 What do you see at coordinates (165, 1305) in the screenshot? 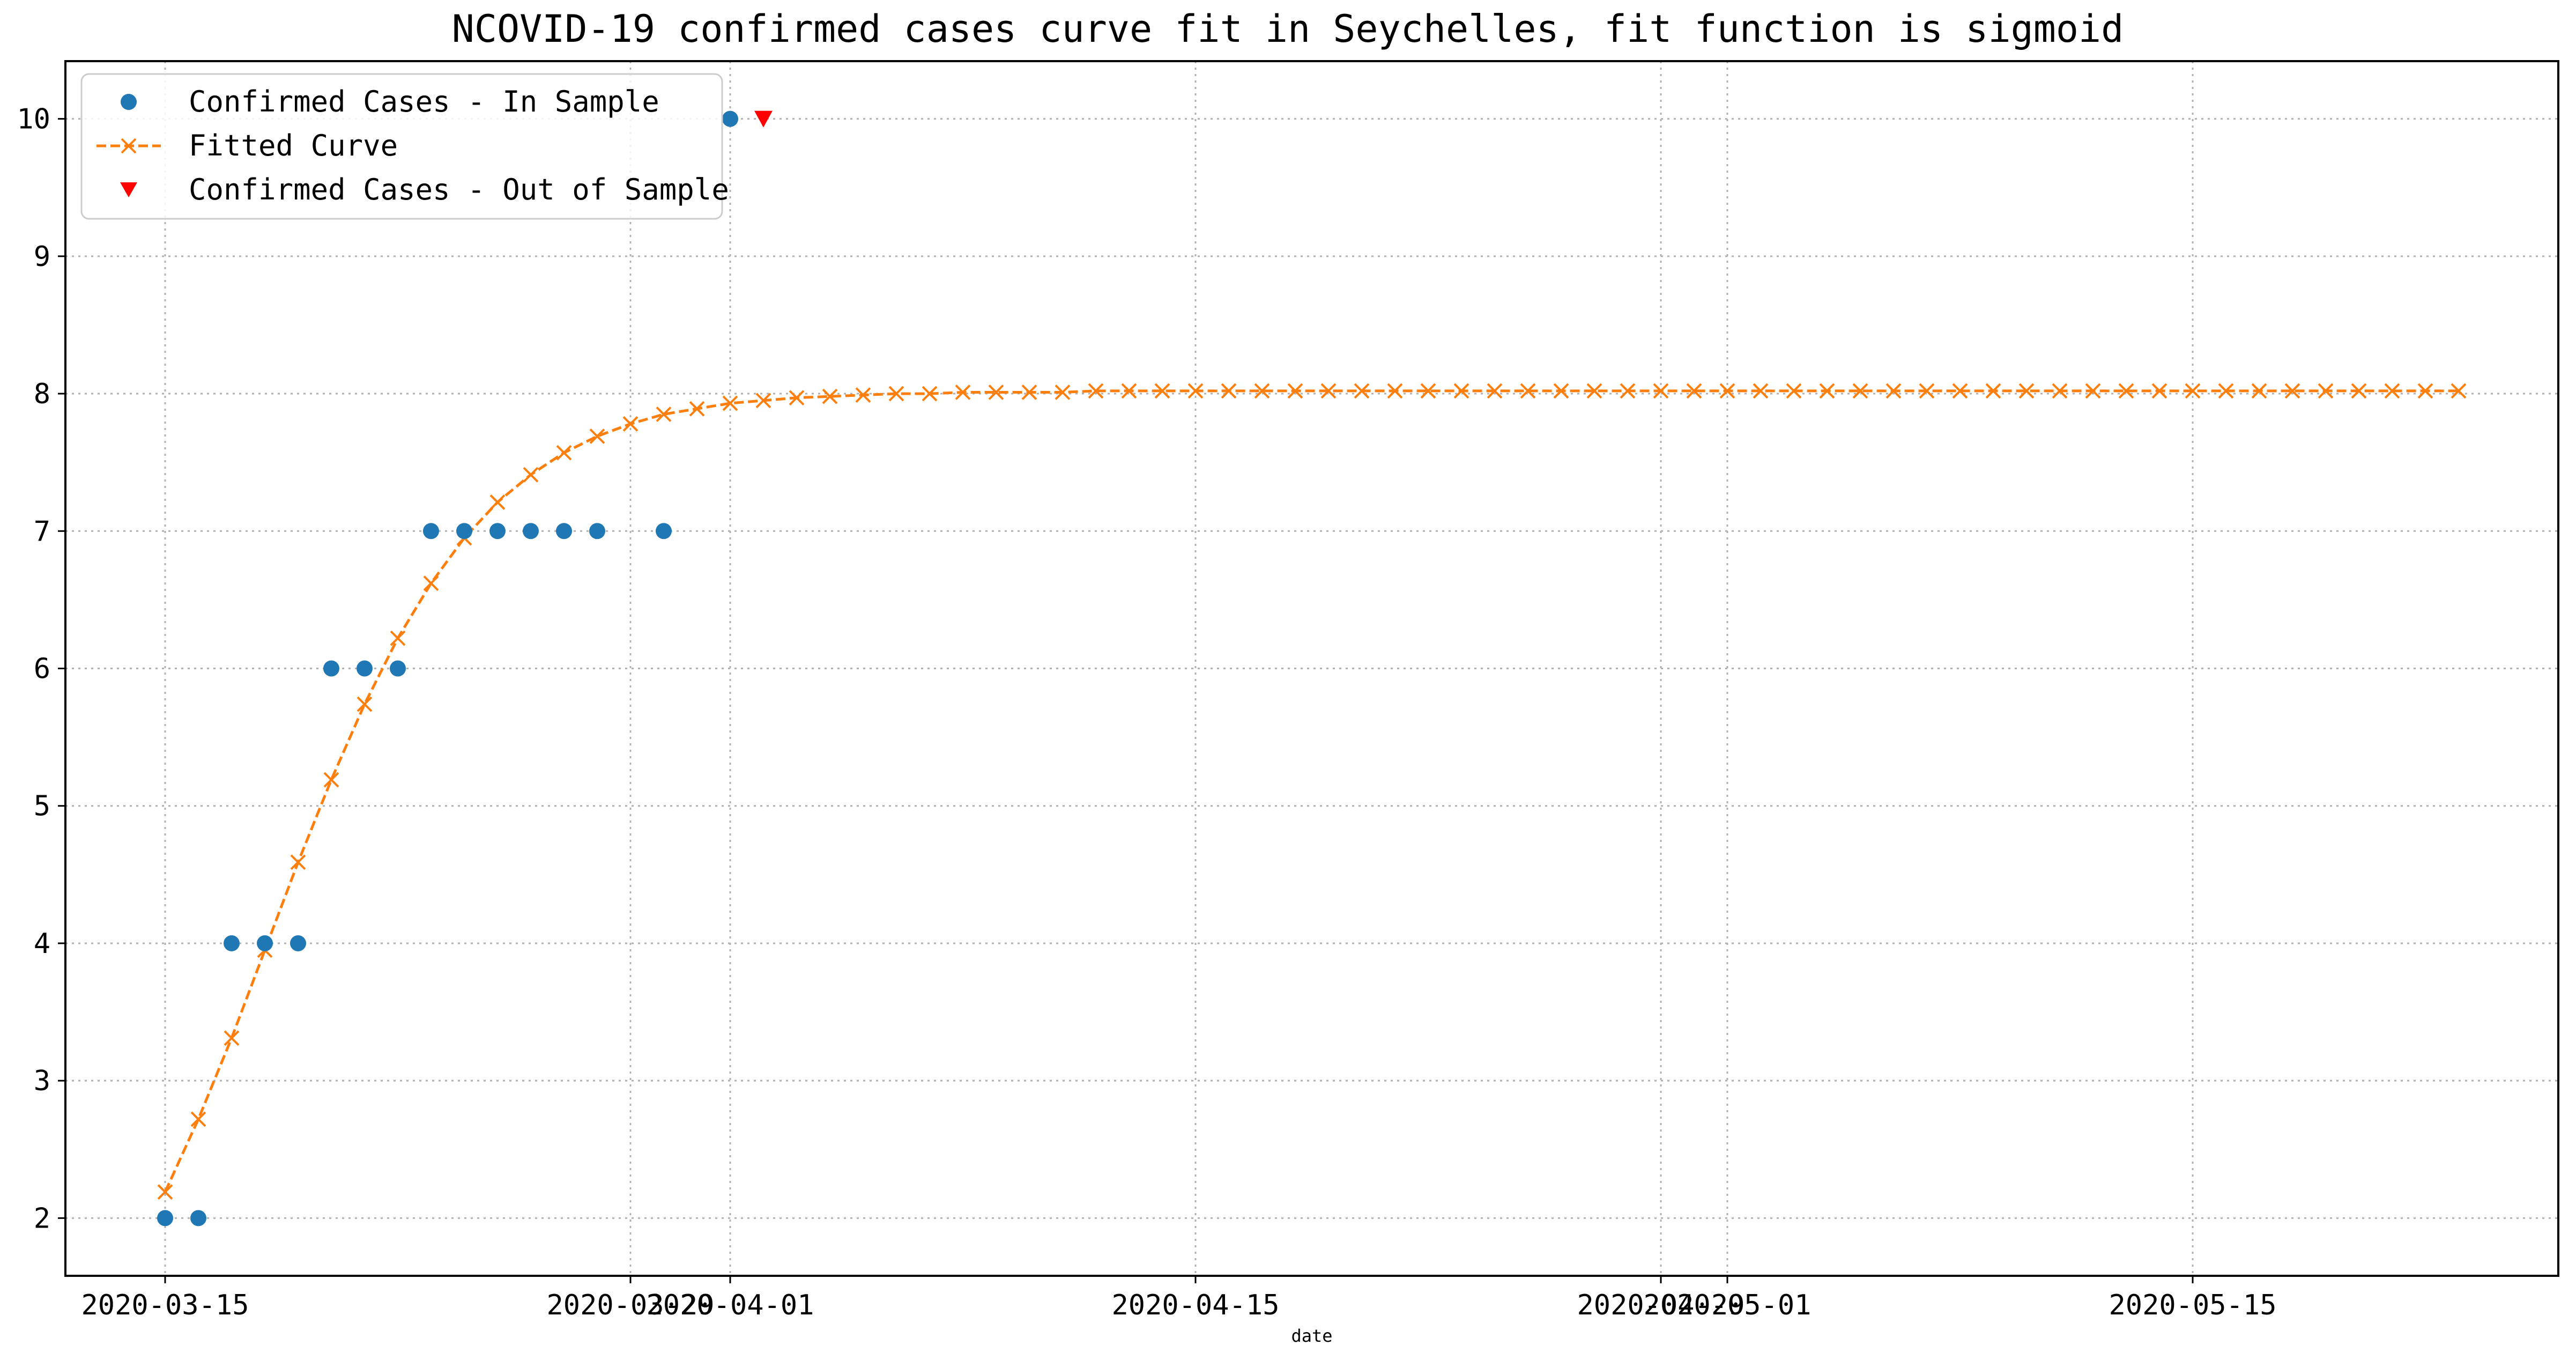
I see `x-tick-label: 2020-03-15` at bounding box center [165, 1305].